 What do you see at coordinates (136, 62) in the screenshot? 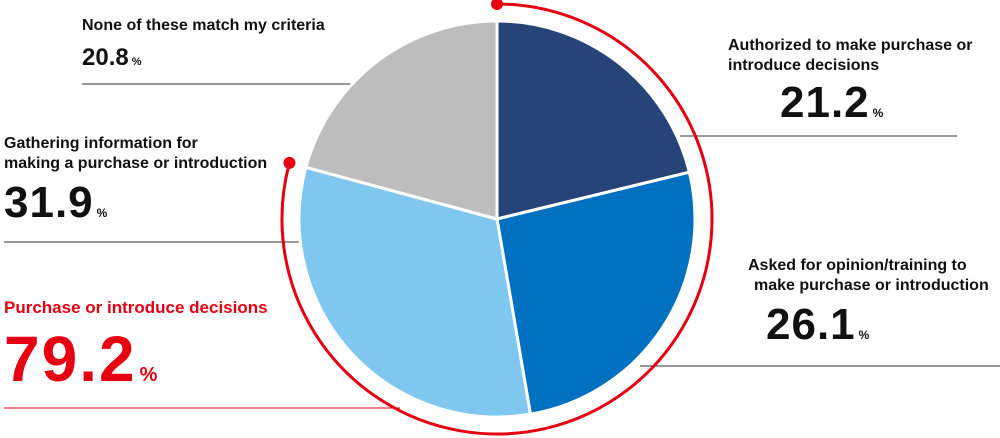
I see `slice-value-none-unit: %` at bounding box center [136, 62].